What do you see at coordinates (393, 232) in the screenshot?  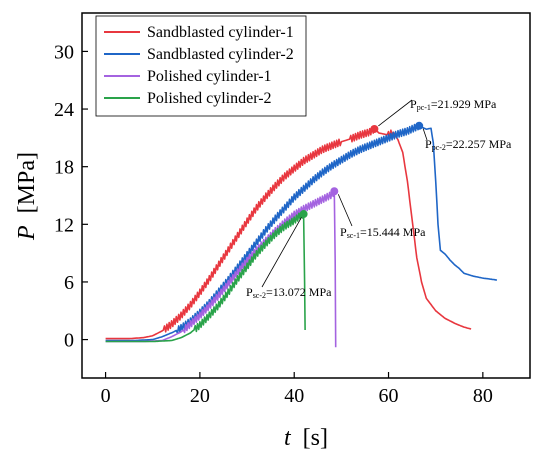 I see `annotation-value: =15.444 MPa` at bounding box center [393, 232].